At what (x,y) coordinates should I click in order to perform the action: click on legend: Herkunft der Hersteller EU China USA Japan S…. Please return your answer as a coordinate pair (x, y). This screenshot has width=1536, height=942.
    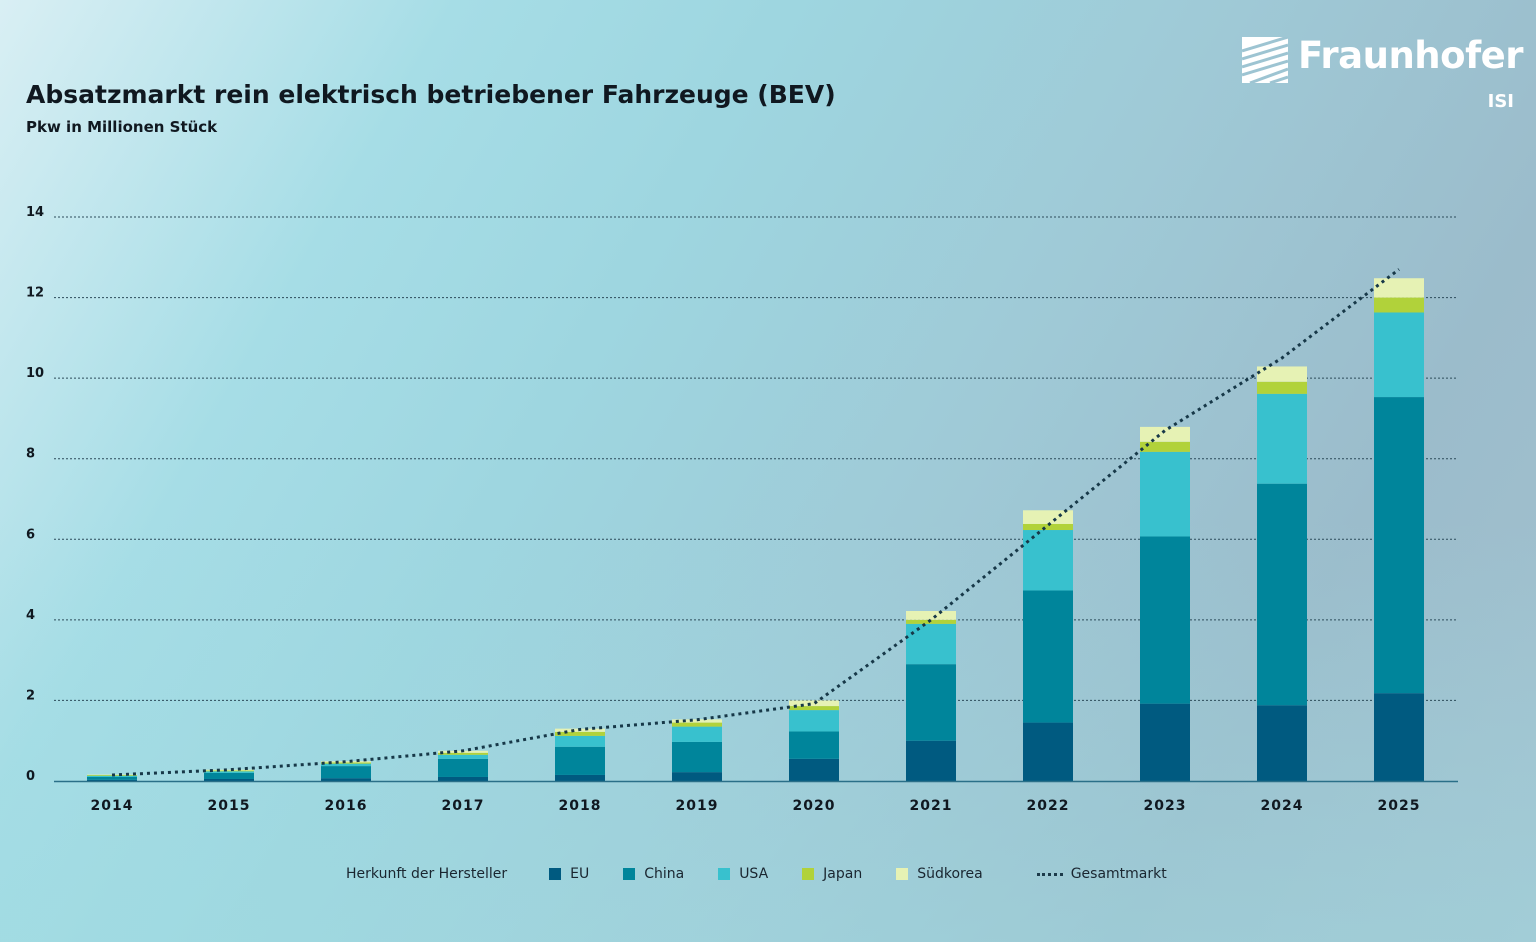
    Looking at the image, I should click on (756, 874).